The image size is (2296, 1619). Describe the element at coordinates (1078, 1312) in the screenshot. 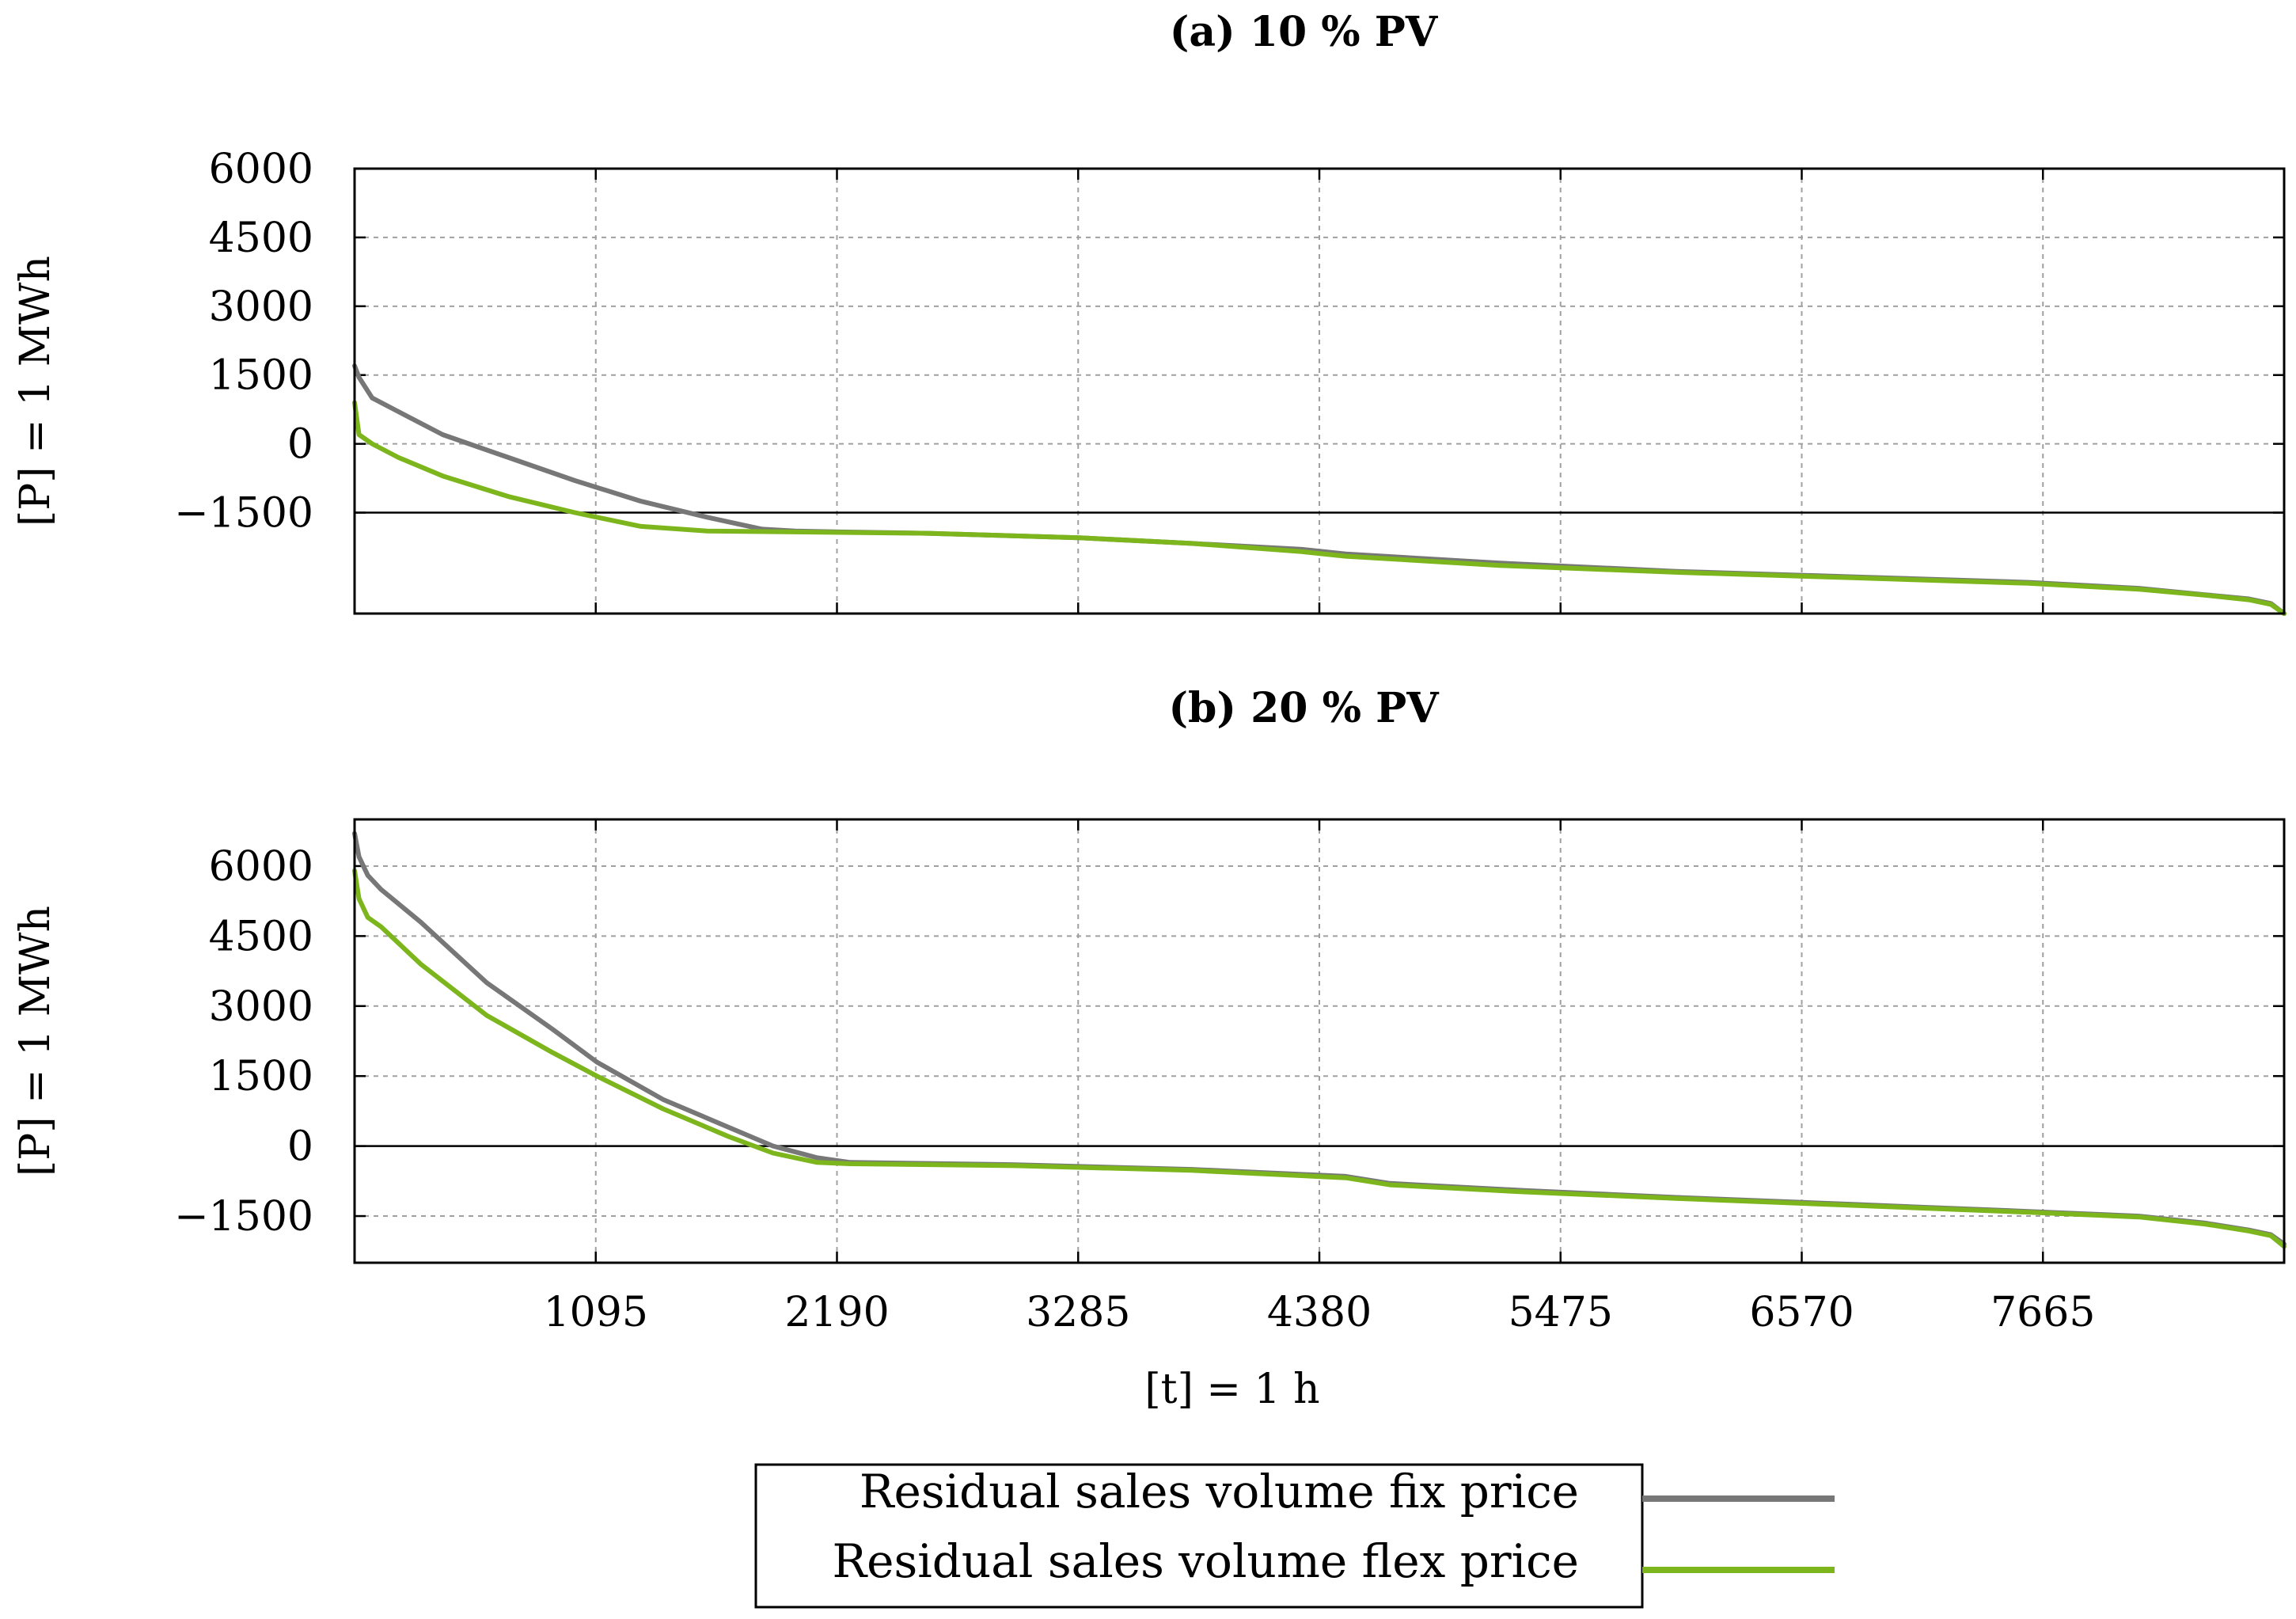

I see `x-tick-label: 3285` at that location.